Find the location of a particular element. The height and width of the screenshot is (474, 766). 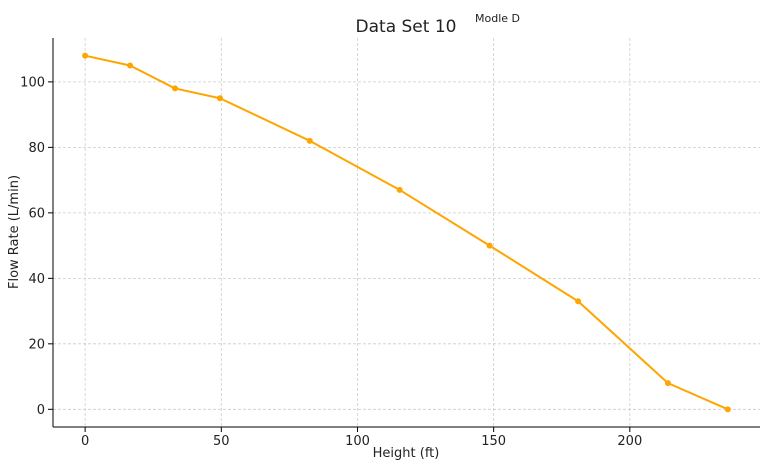

x-tick-label: 150 is located at coordinates (493, 441).